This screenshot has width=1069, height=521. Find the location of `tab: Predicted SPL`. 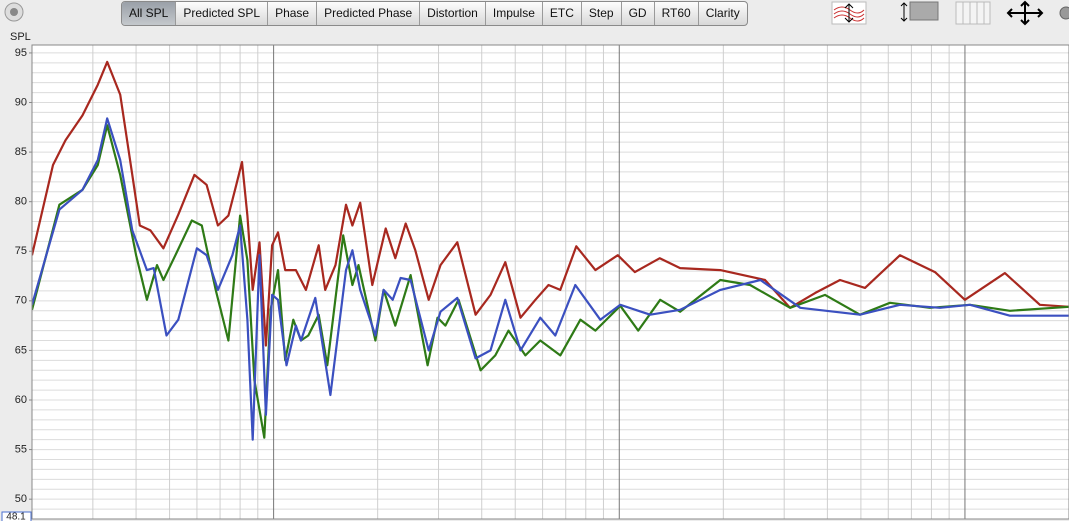

tab: Predicted SPL is located at coordinates (222, 13).